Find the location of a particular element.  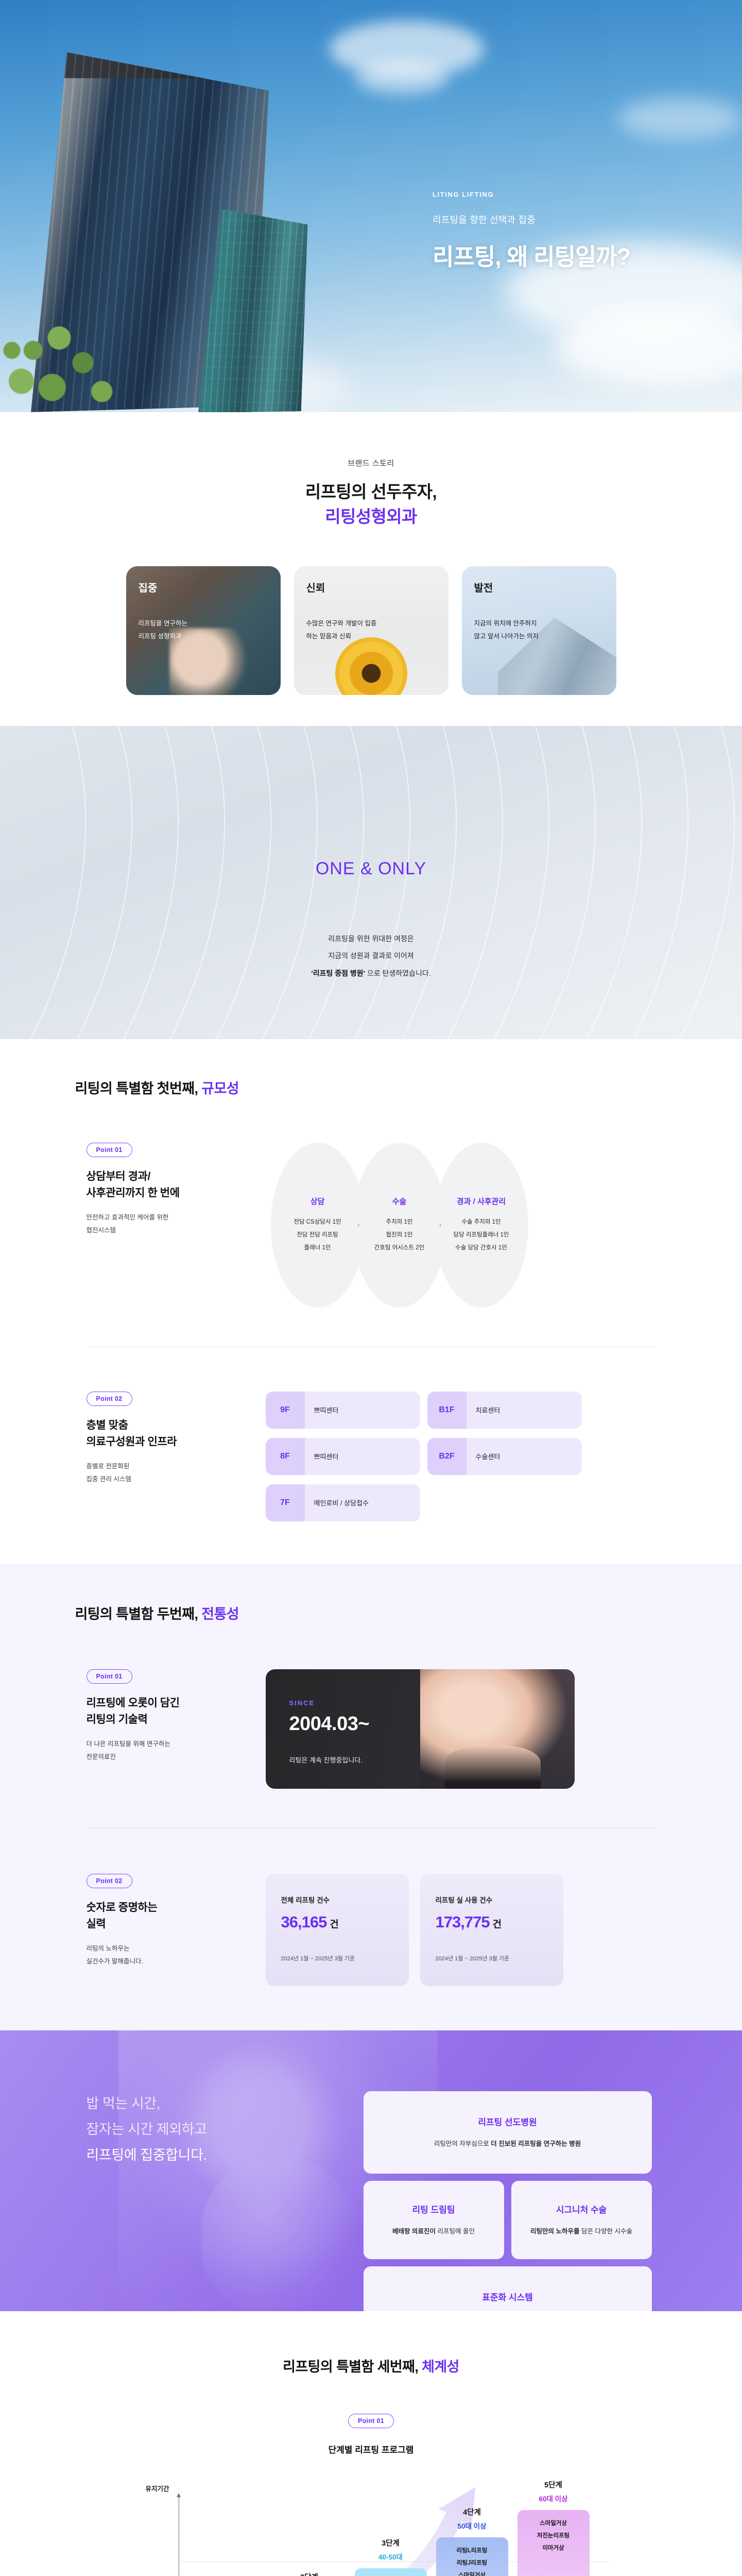

brand-card-title: 발전 is located at coordinates (483, 588).